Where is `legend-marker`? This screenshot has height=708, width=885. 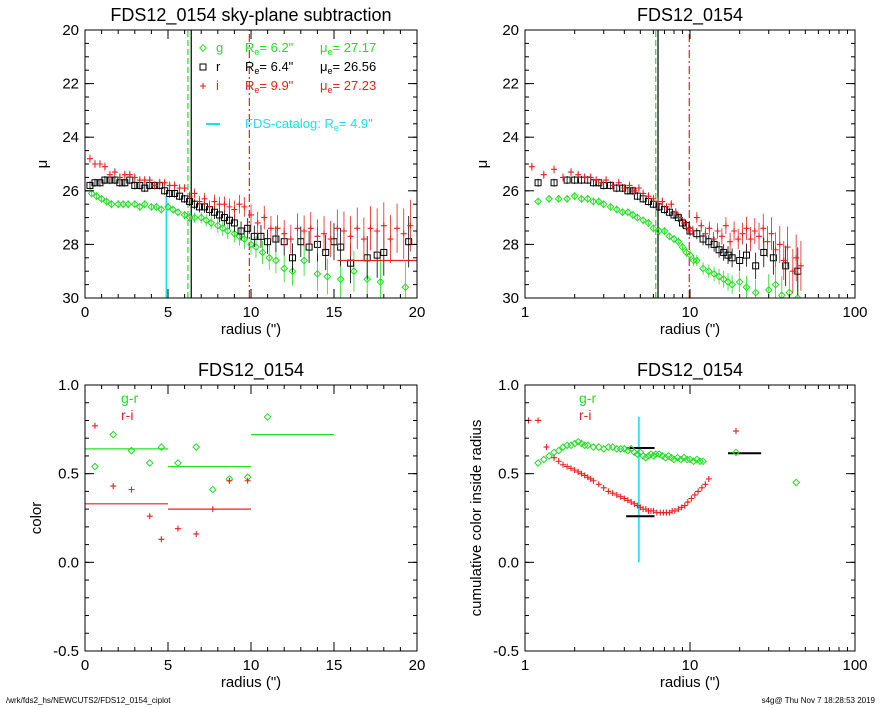
legend-marker is located at coordinates (203, 86).